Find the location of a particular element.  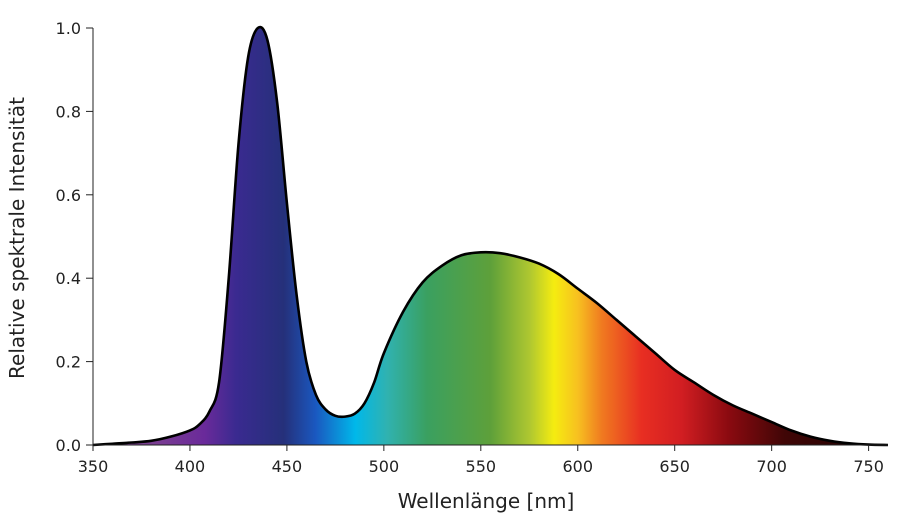

y-axis-ticks: 0.0 0.2 0.4 0.6 0.8 1.0 is located at coordinates (74, 237).